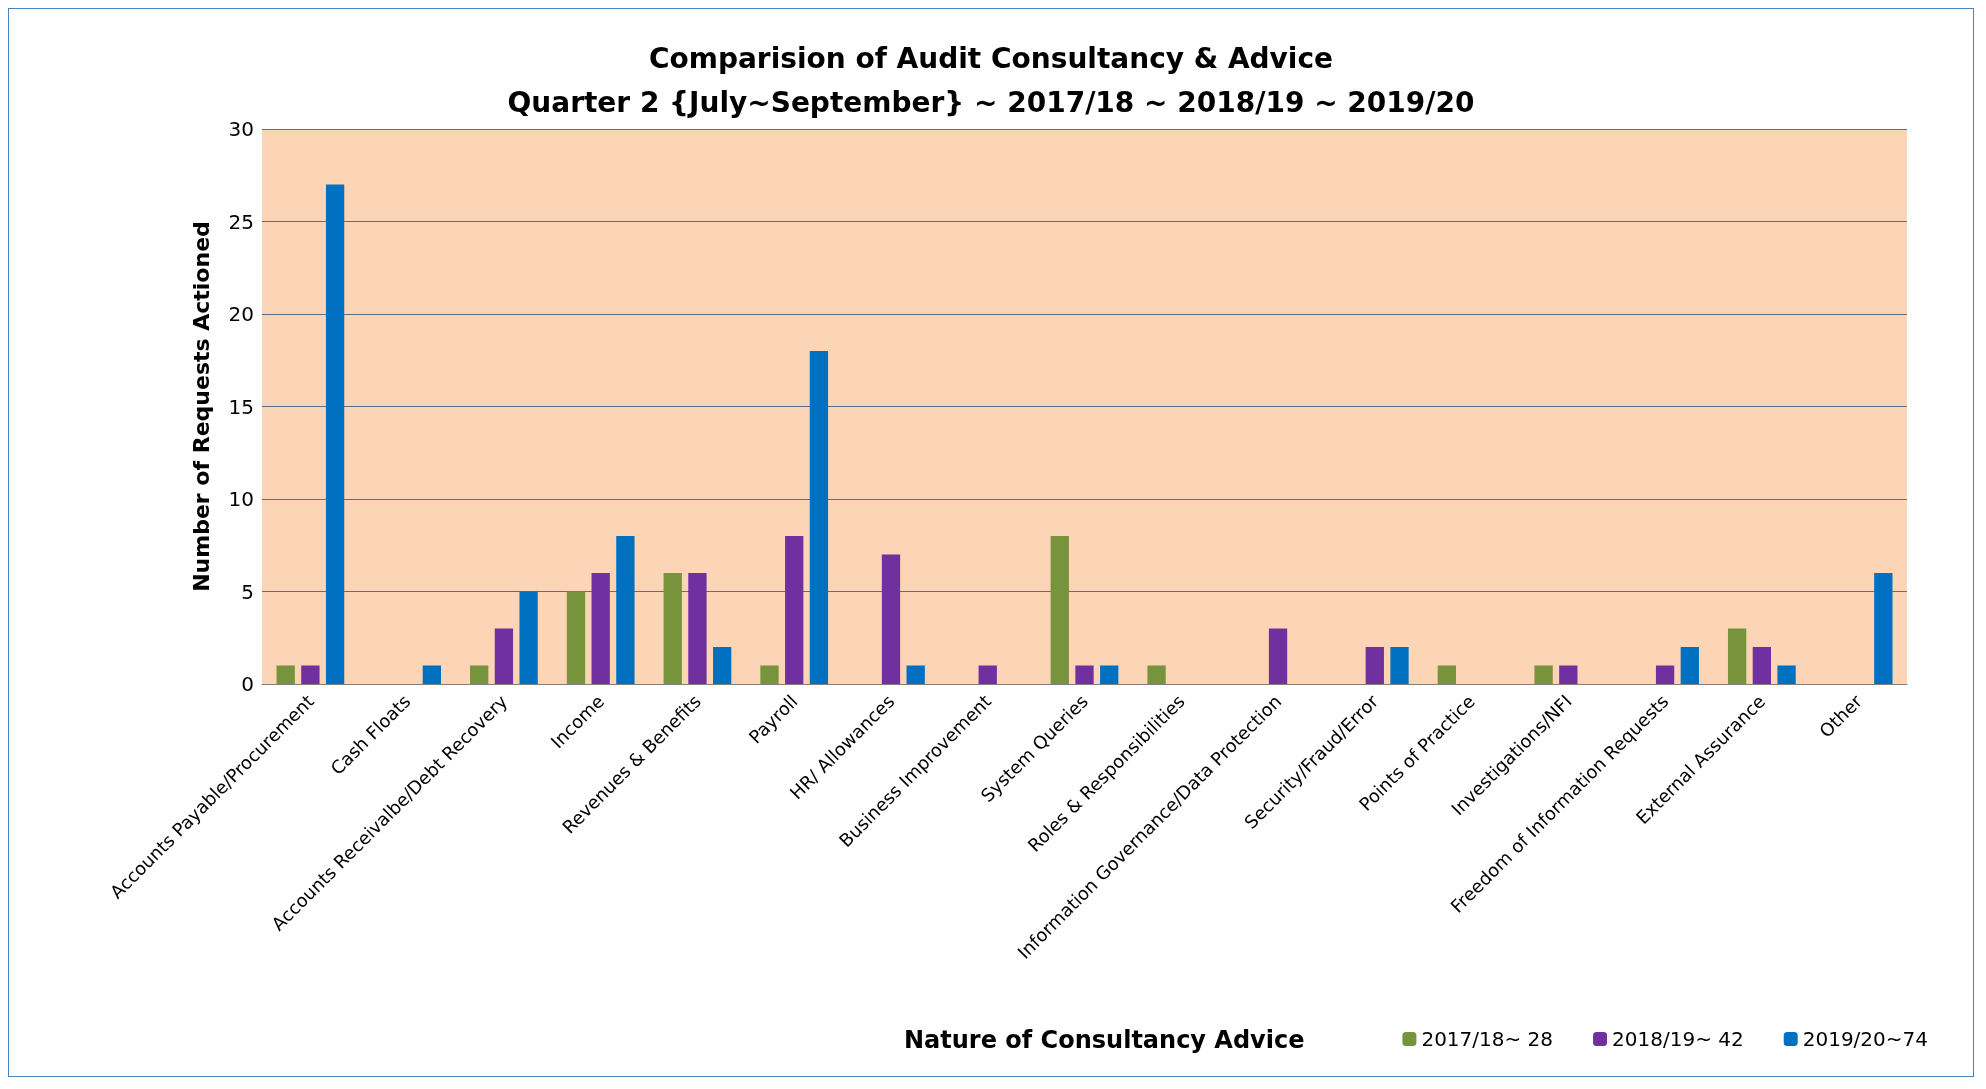 This screenshot has width=1986, height=1089. Describe the element at coordinates (247, 591) in the screenshot. I see `y-tick-label: 5` at that location.